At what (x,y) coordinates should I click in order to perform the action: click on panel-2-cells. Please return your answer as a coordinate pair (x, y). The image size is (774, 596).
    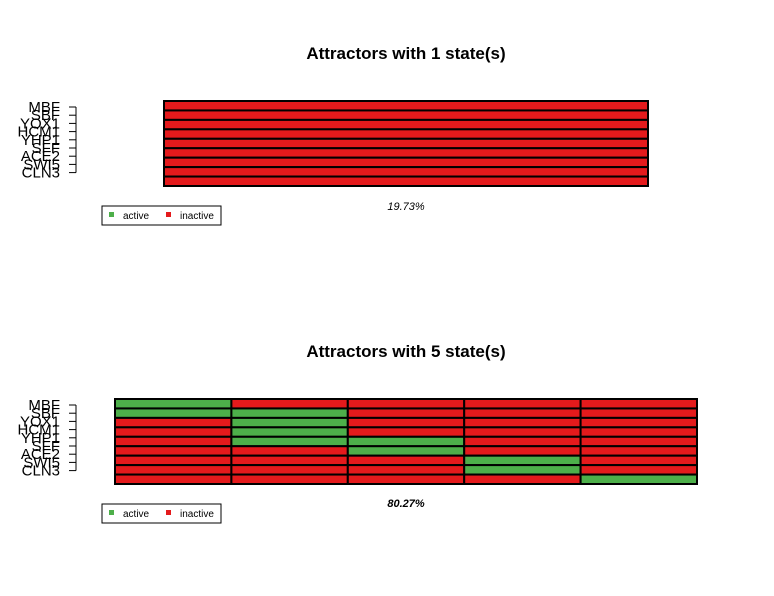
    Looking at the image, I should click on (406, 441).